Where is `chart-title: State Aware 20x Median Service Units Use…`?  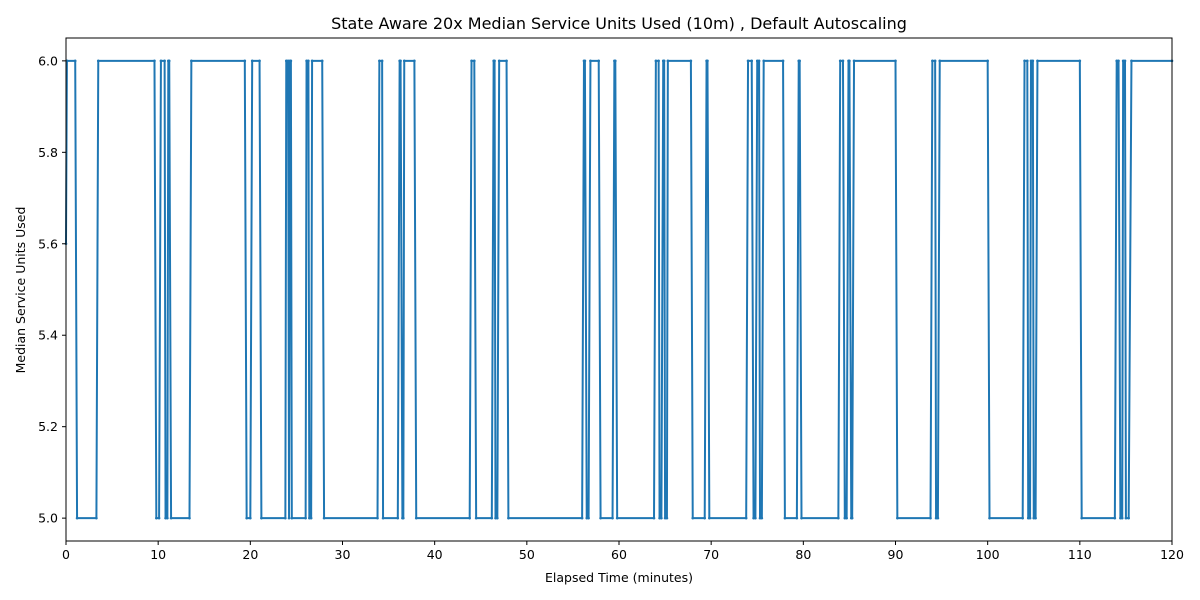 chart-title: State Aware 20x Median Service Units Use… is located at coordinates (619, 23).